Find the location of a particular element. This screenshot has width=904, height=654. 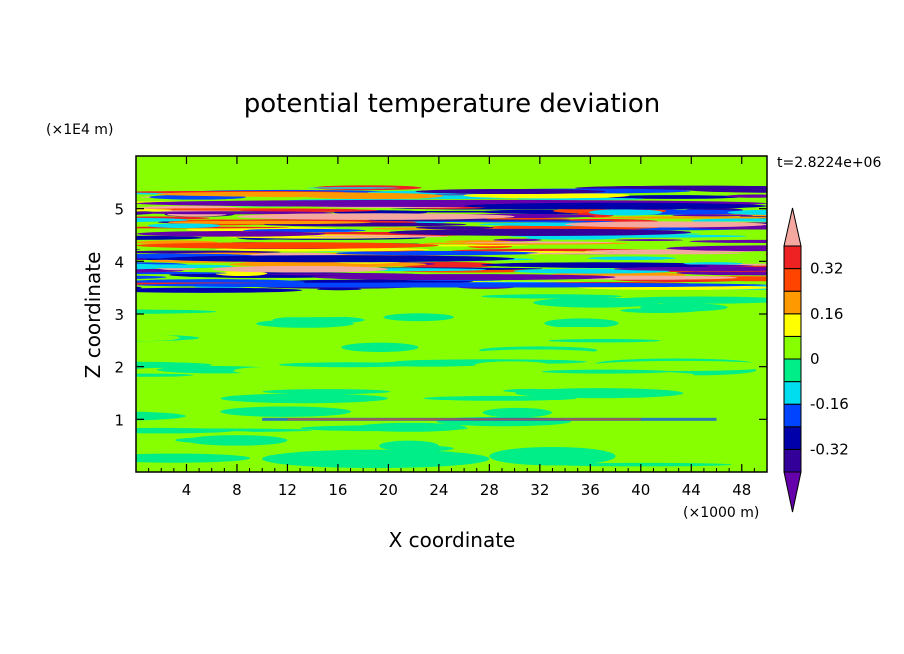

colorbar-tick-label: 0.16 is located at coordinates (826, 314).